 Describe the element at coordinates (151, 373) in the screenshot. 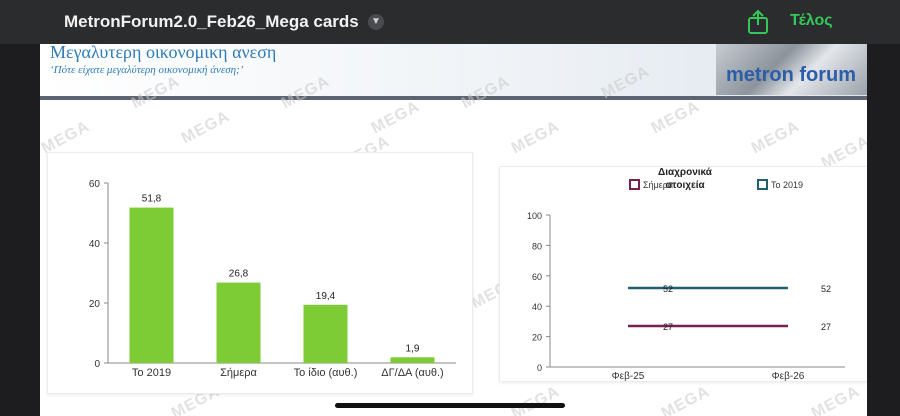

I see `x-category-label: Το 2019` at that location.